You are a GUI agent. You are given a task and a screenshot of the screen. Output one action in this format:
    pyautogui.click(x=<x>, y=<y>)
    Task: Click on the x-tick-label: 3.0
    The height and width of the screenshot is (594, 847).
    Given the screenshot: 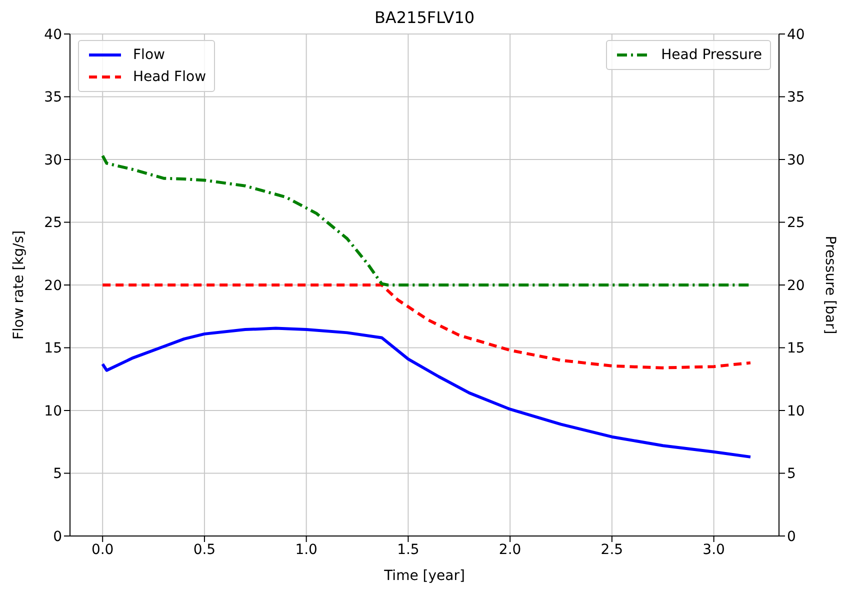 What is the action you would take?
    pyautogui.click(x=713, y=550)
    